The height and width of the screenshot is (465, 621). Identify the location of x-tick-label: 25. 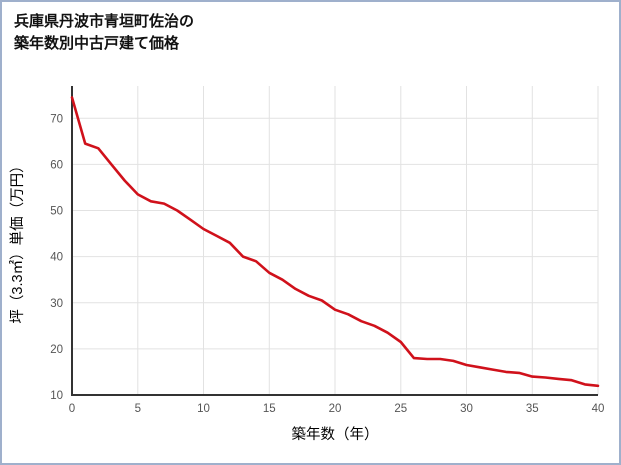
(400, 409).